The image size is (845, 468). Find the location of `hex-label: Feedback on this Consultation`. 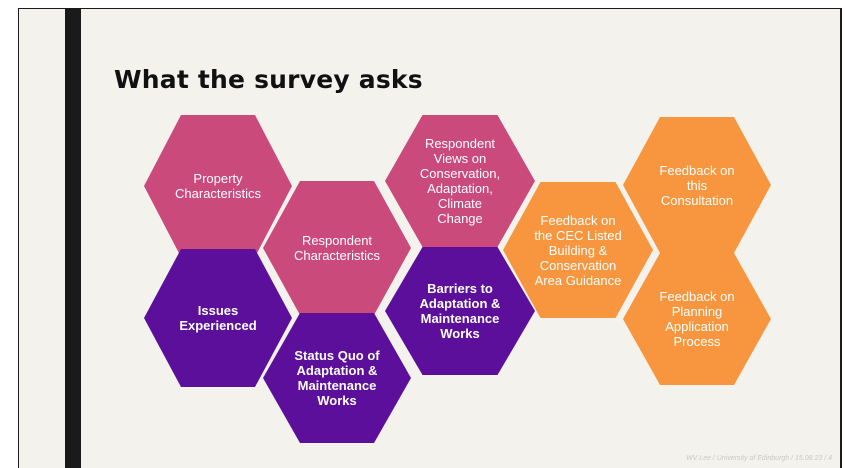

hex-label: Feedback on this Consultation is located at coordinates (697, 185).